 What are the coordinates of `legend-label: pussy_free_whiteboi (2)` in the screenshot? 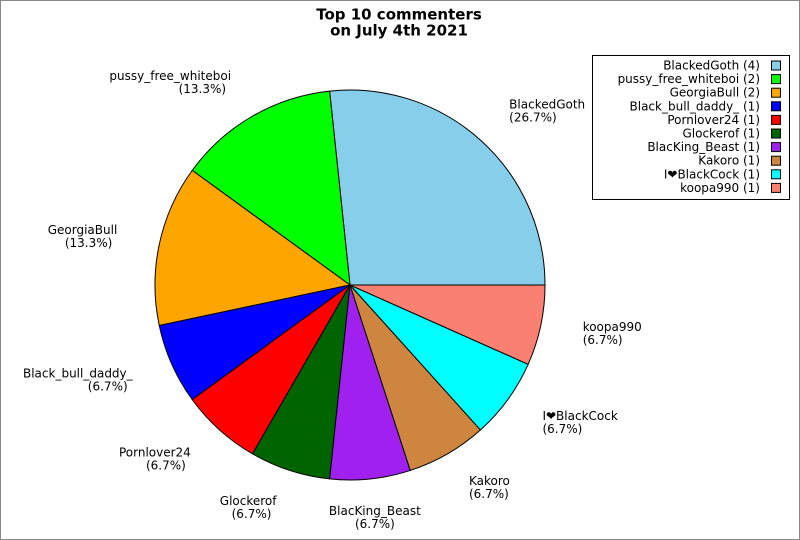 It's located at (689, 79).